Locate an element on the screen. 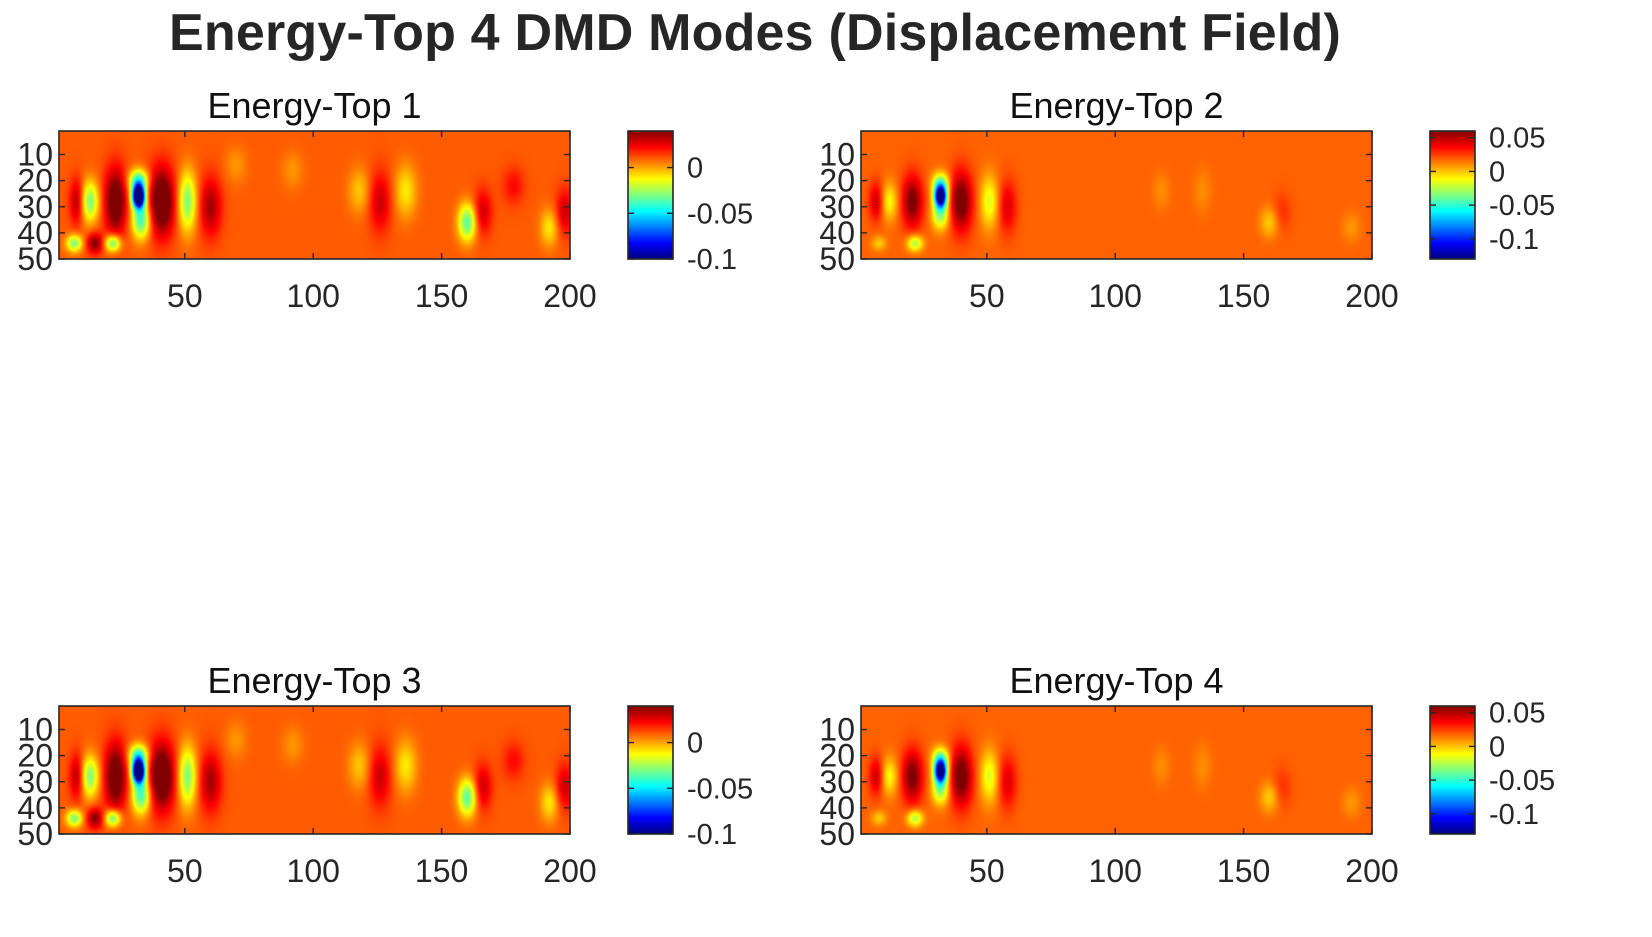 This screenshot has height=937, width=1652. subplot-title: Energy-Top 1 is located at coordinates (314, 105).